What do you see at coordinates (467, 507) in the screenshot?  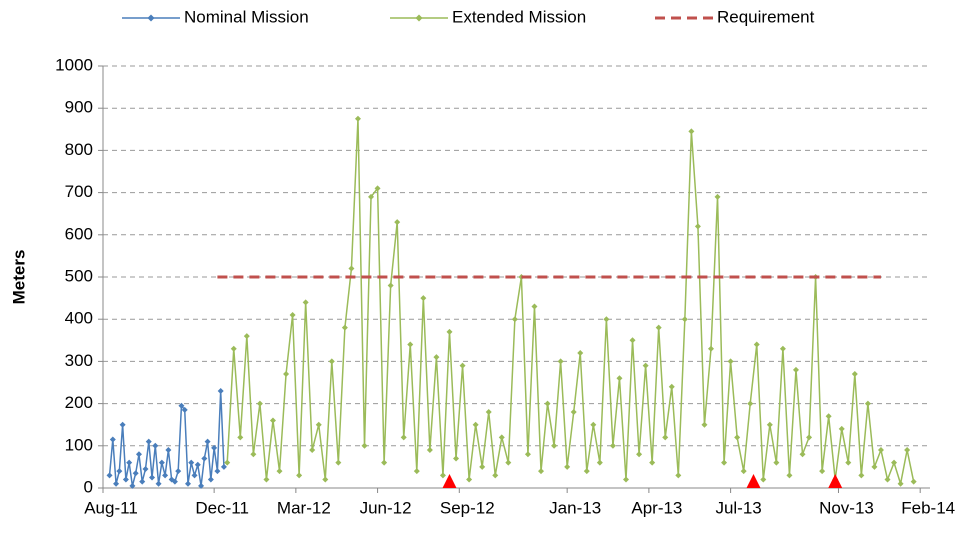 I see `x-tick-label: Sep-12` at bounding box center [467, 507].